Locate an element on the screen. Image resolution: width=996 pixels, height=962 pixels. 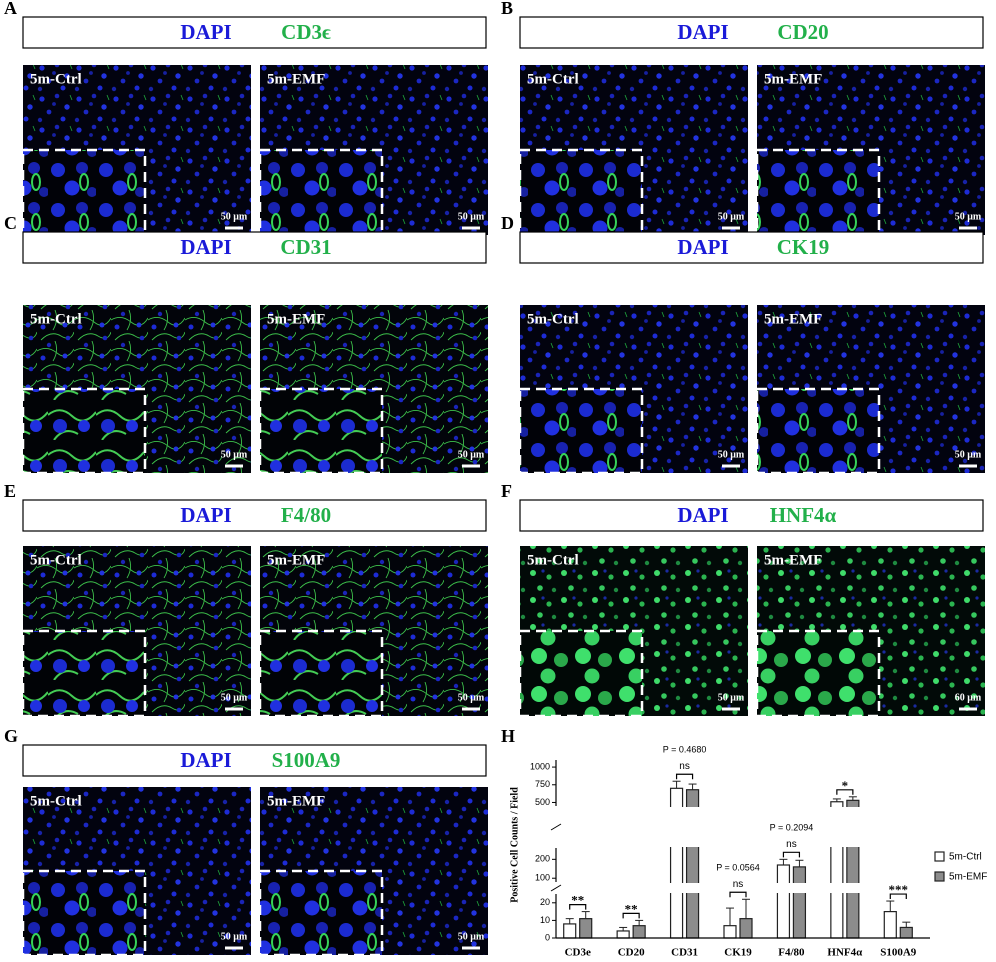
panel-letter: G is located at coordinates (11, 736).